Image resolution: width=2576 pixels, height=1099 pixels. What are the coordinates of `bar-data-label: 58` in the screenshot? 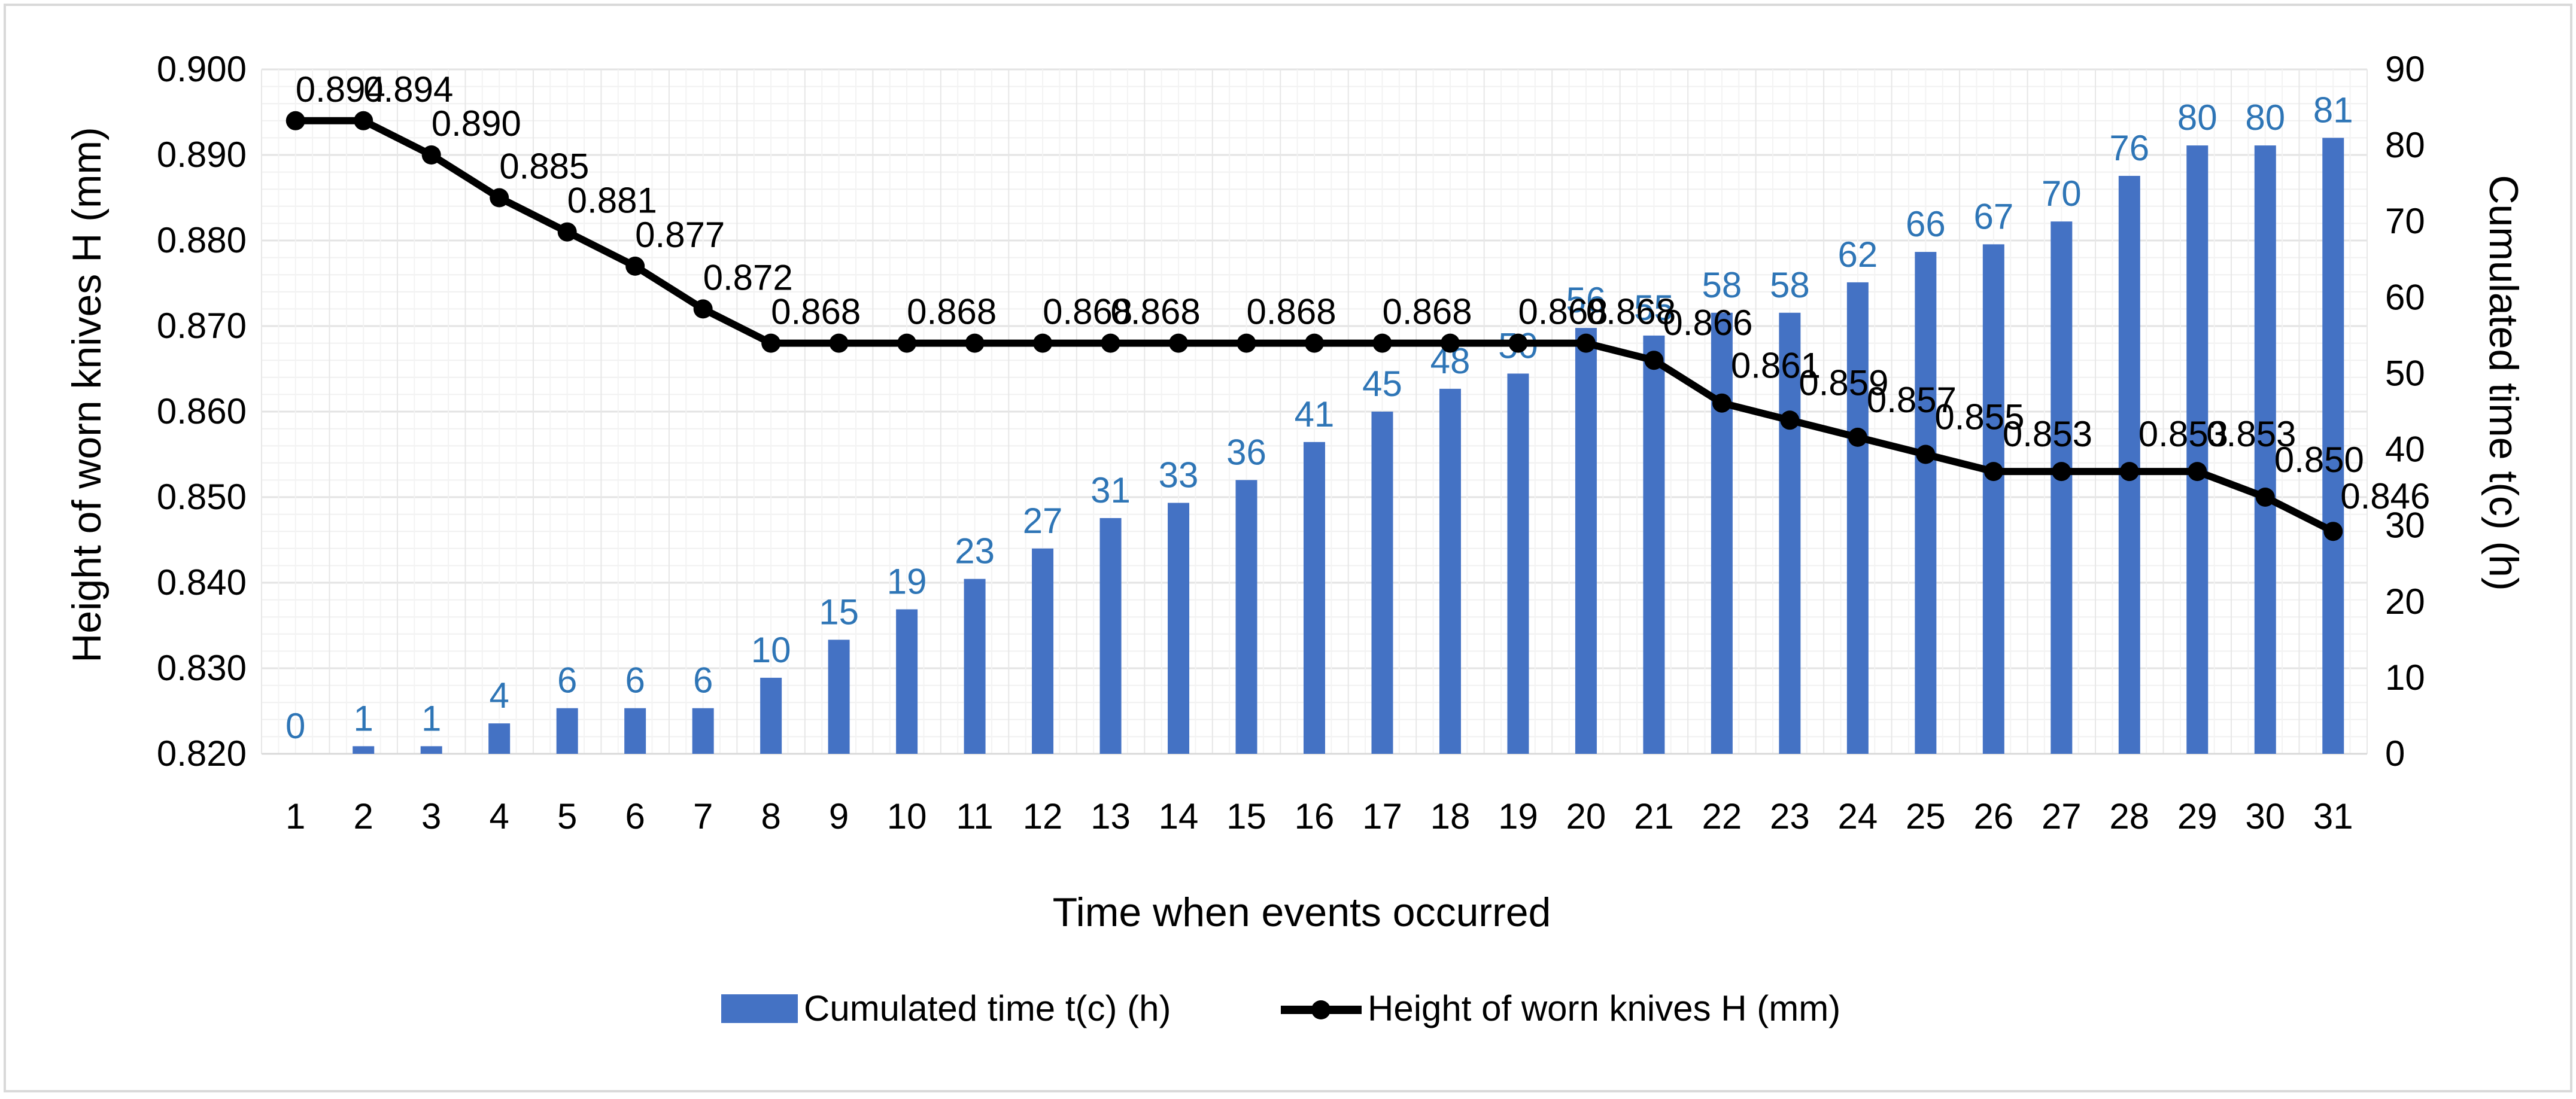 It's located at (1722, 285).